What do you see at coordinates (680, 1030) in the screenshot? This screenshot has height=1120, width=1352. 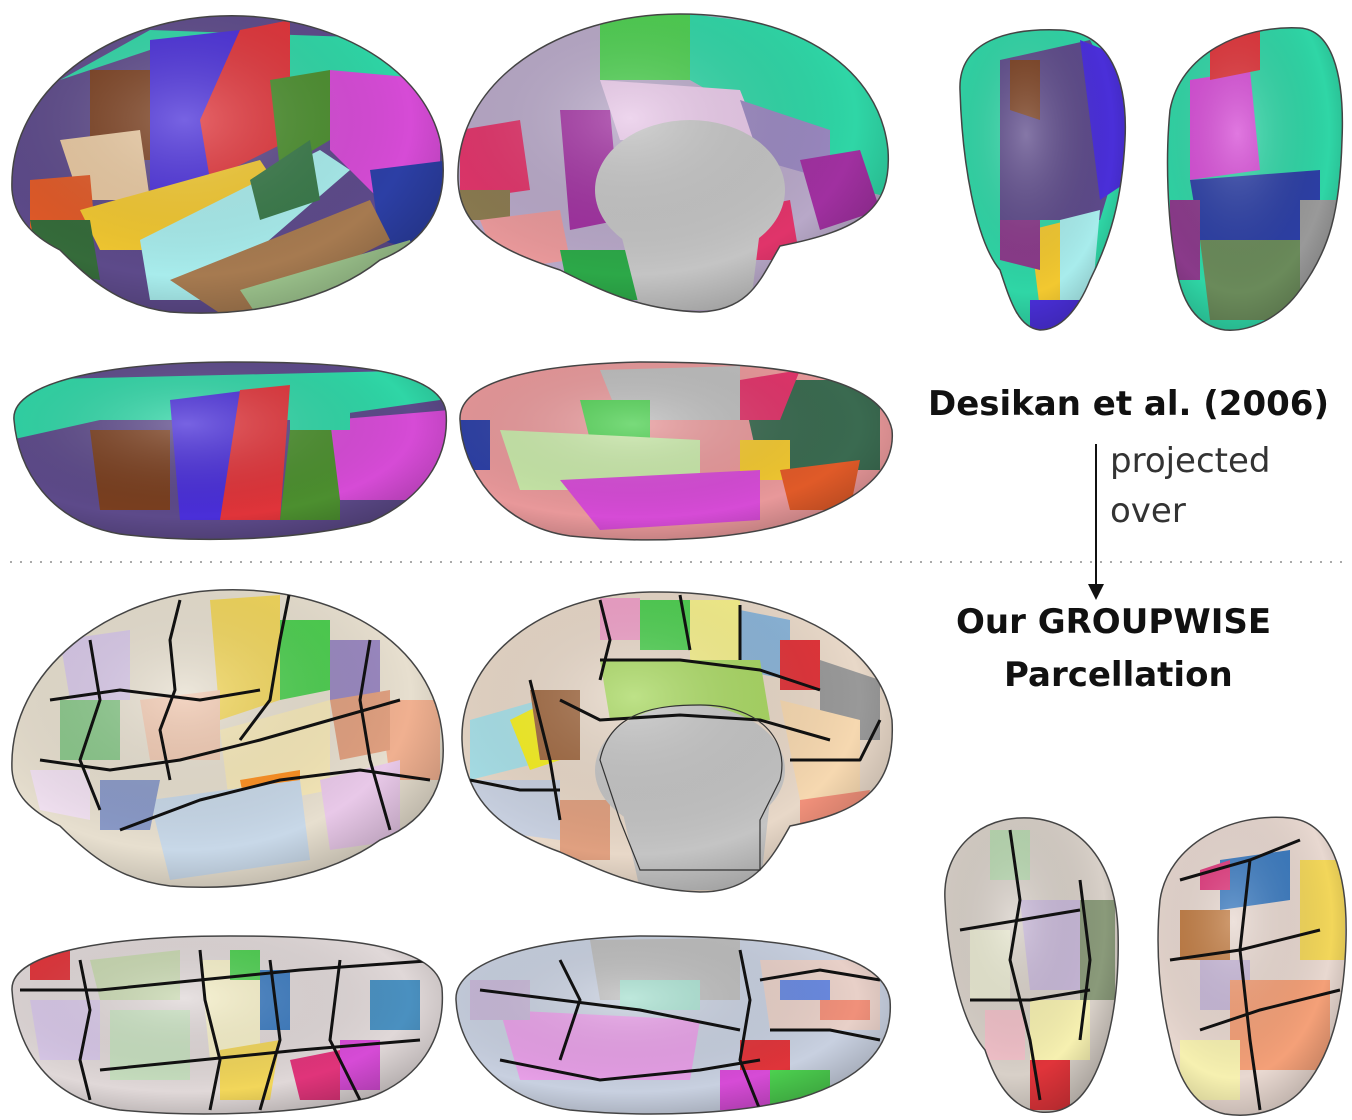 I see `groupwise-ventral-boundaries` at bounding box center [680, 1030].